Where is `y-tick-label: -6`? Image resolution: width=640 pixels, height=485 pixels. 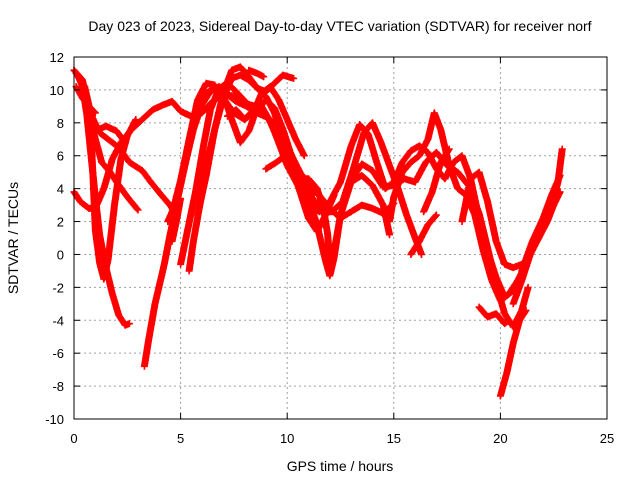 y-tick-label: -6 is located at coordinates (58, 353).